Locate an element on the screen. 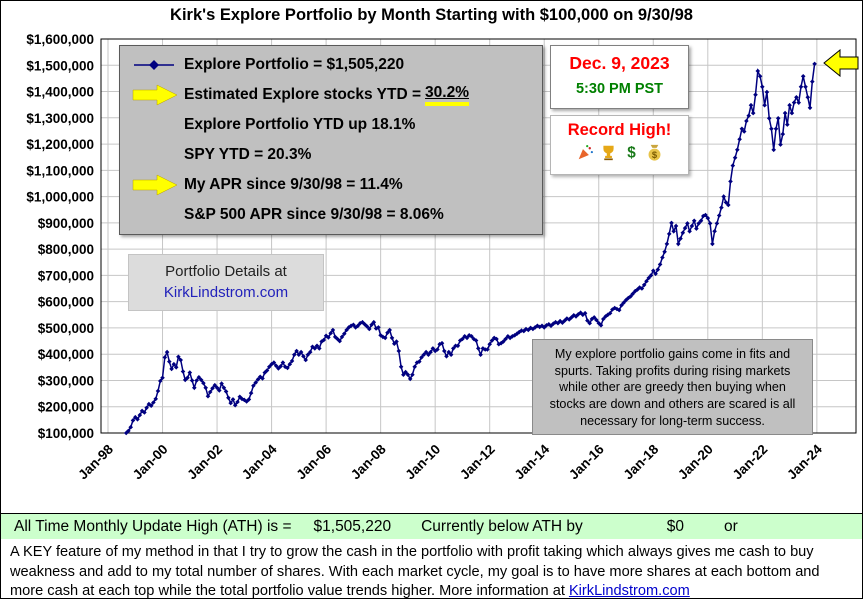  legend-portfolio-ytd-text: Explore Portfolio YTD up 18.1% is located at coordinates (300, 124).